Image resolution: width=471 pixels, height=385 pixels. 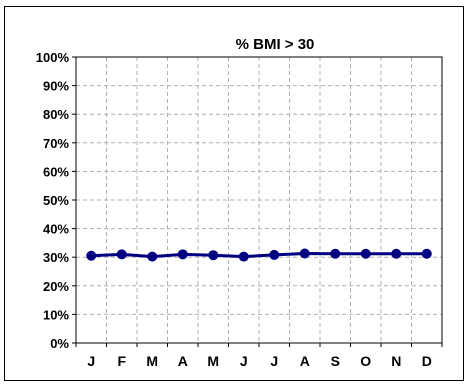 I want to click on y-tick-label: 0%, so click(x=59, y=343).